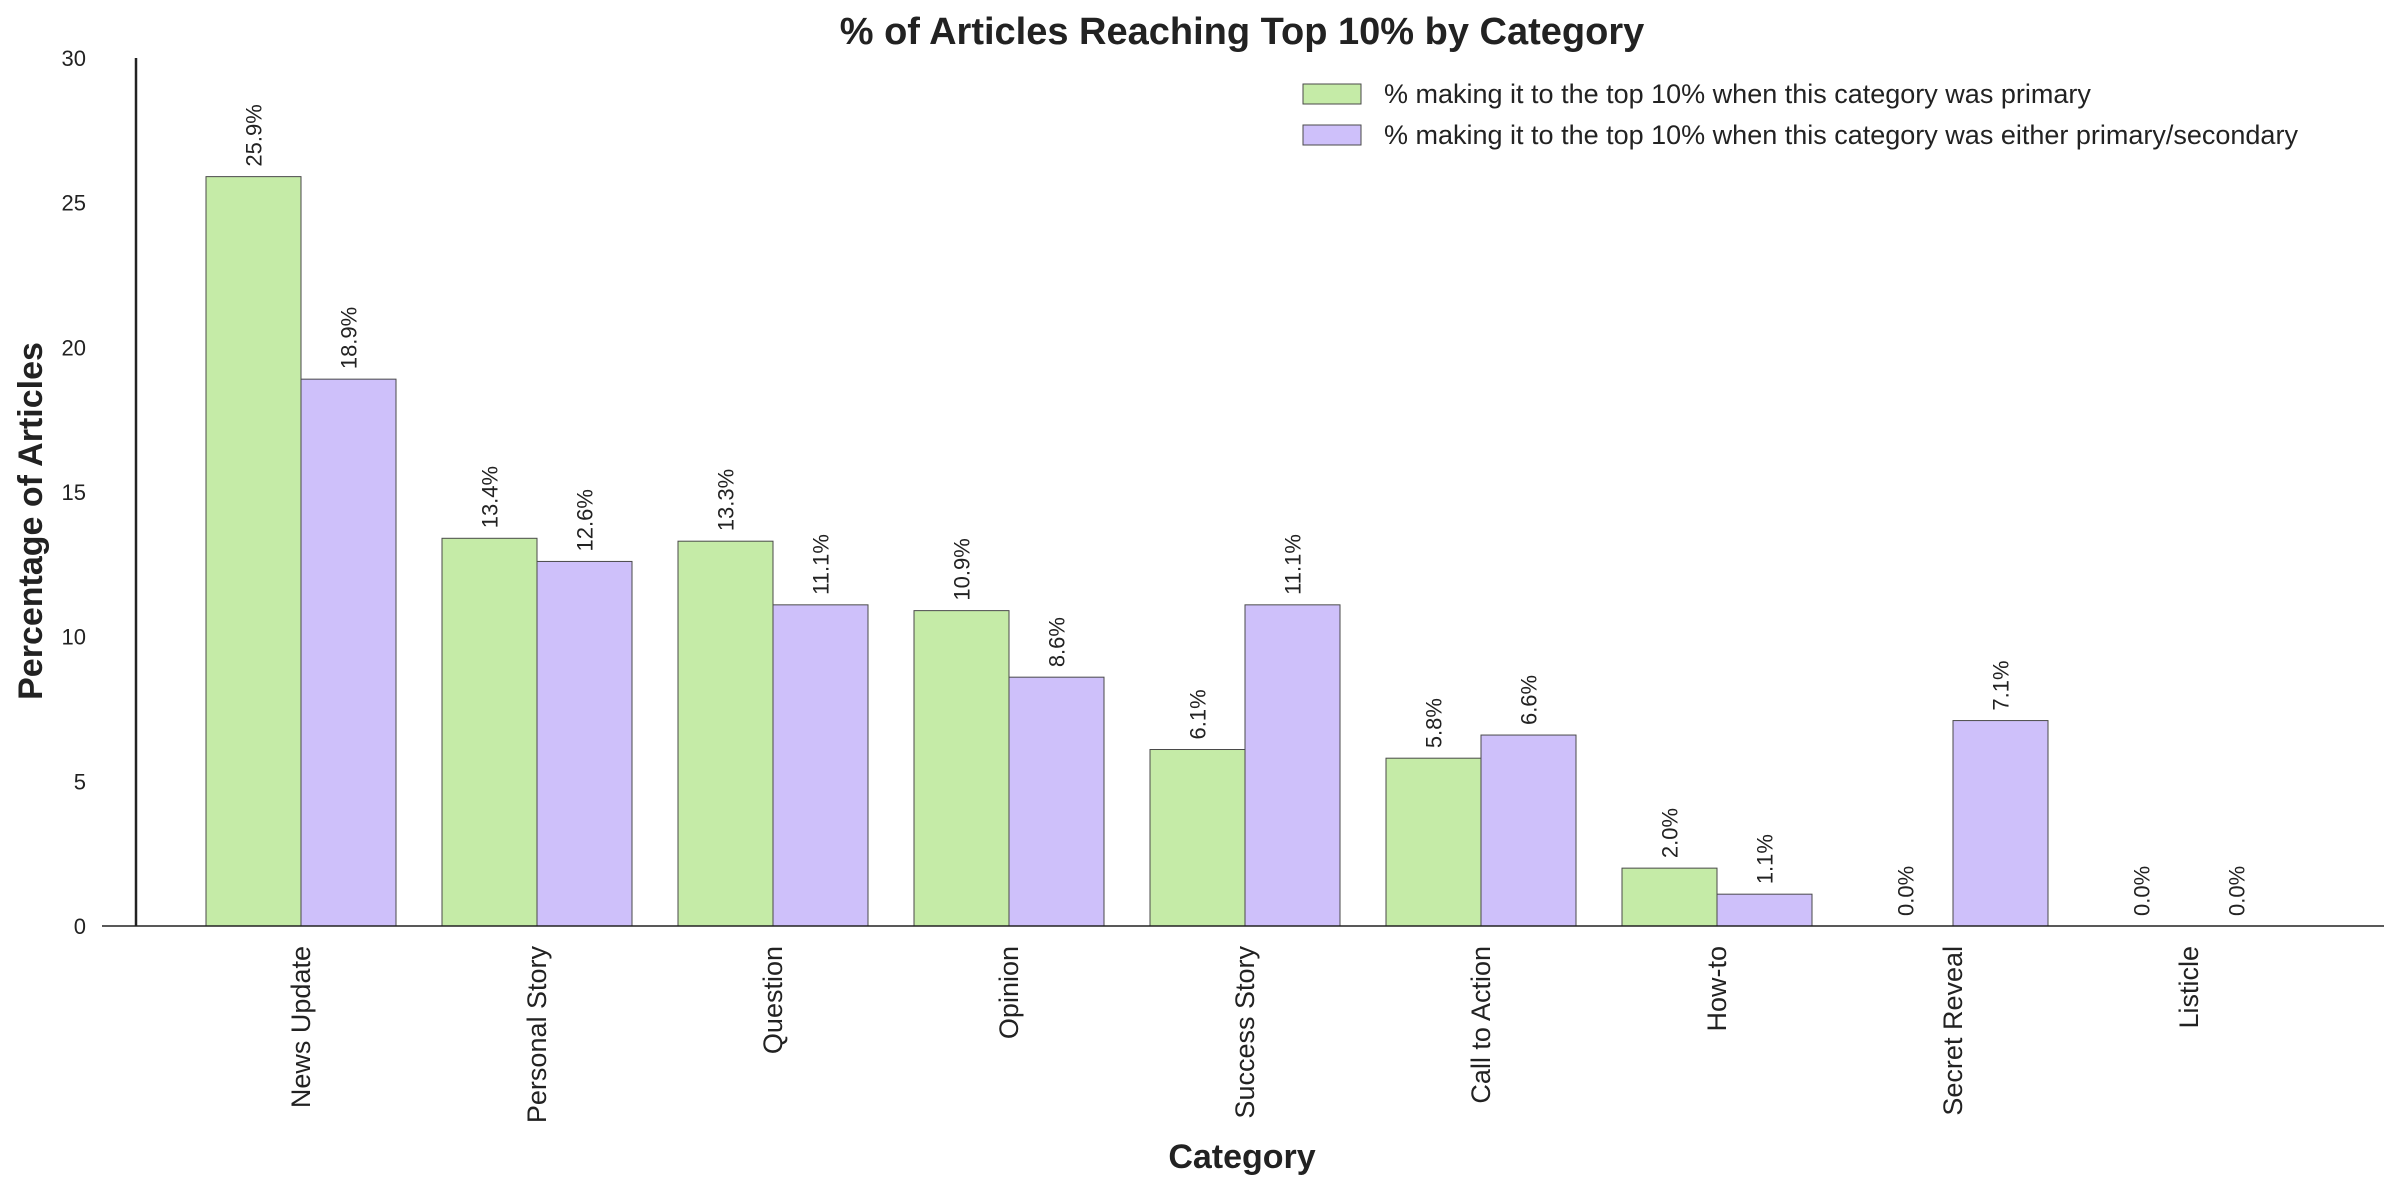 The width and height of the screenshot is (2400, 1191). I want to click on data-label: 13.4%, so click(490, 497).